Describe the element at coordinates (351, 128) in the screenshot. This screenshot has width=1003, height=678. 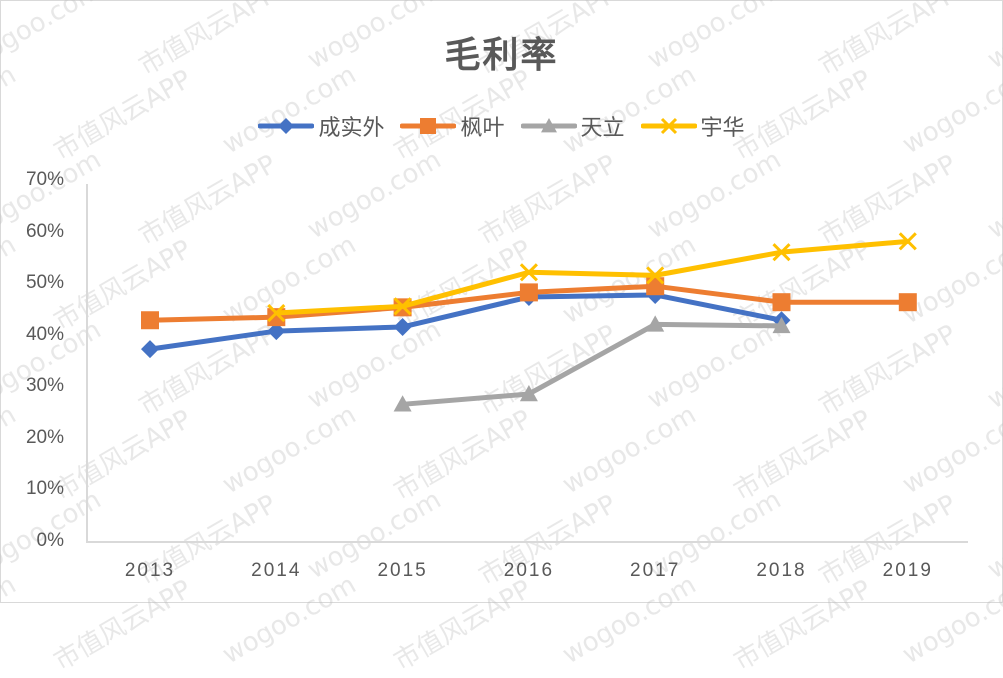
I see `legend-label: 成实外` at that location.